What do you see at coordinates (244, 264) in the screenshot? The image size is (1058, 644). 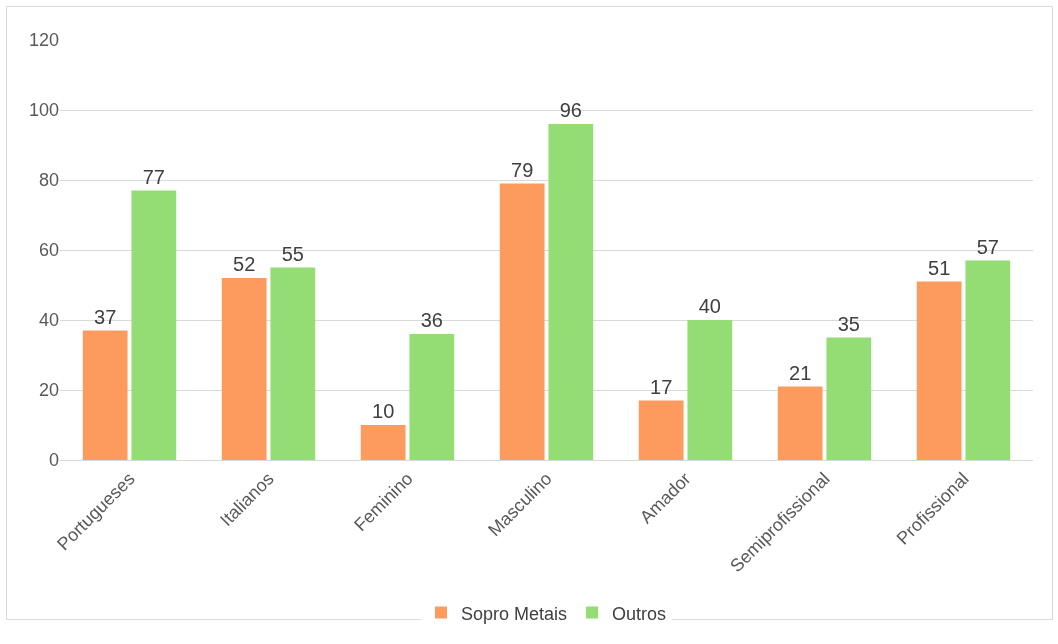 I see `data-label: 52` at bounding box center [244, 264].